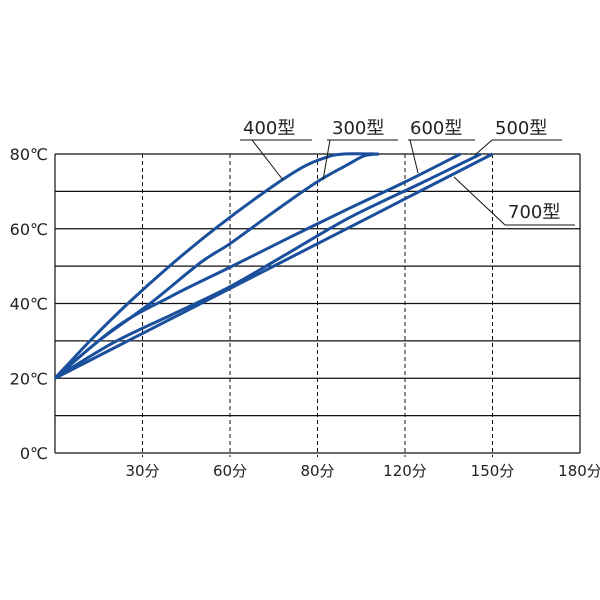 The image size is (600, 600). What do you see at coordinates (579, 471) in the screenshot?
I see `x-tick-label: 180分` at bounding box center [579, 471].